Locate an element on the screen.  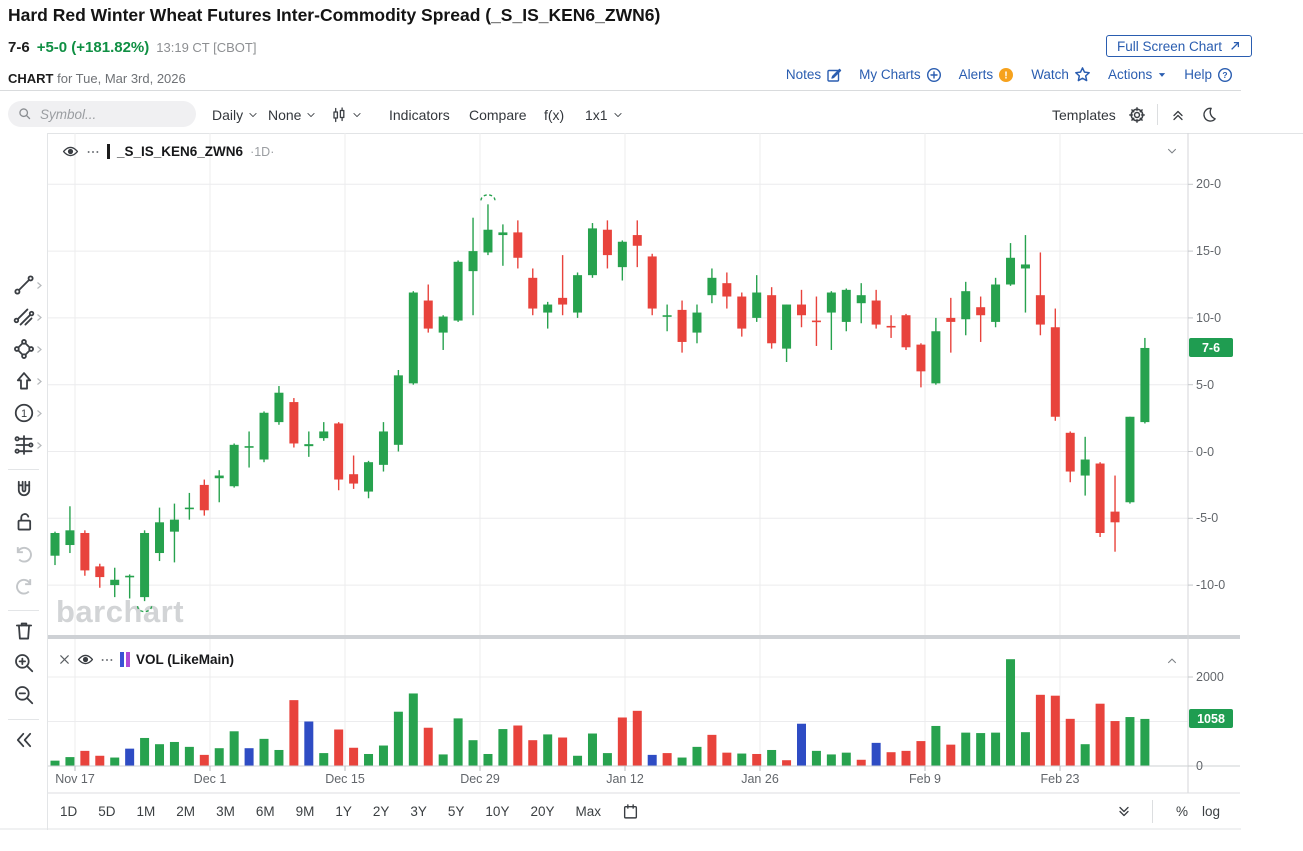
close-icon is located at coordinates (64, 659).